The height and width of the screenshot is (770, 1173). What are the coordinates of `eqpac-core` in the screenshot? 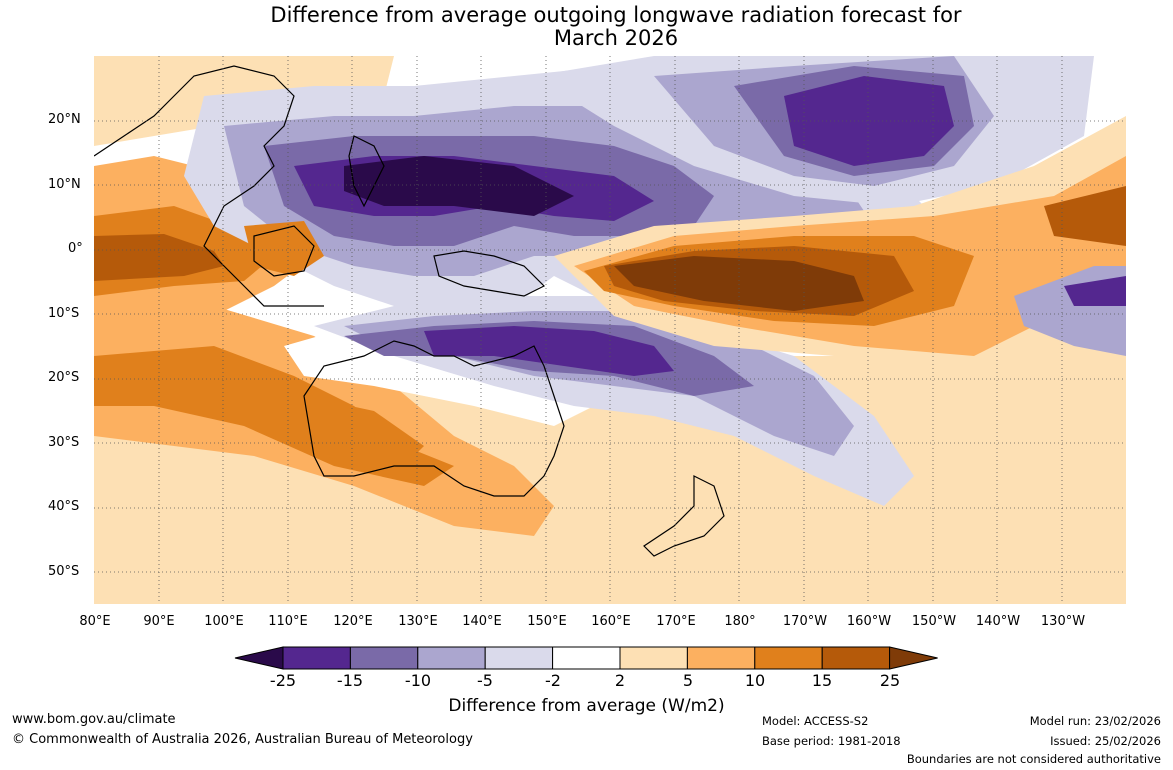 It's located at (739, 283).